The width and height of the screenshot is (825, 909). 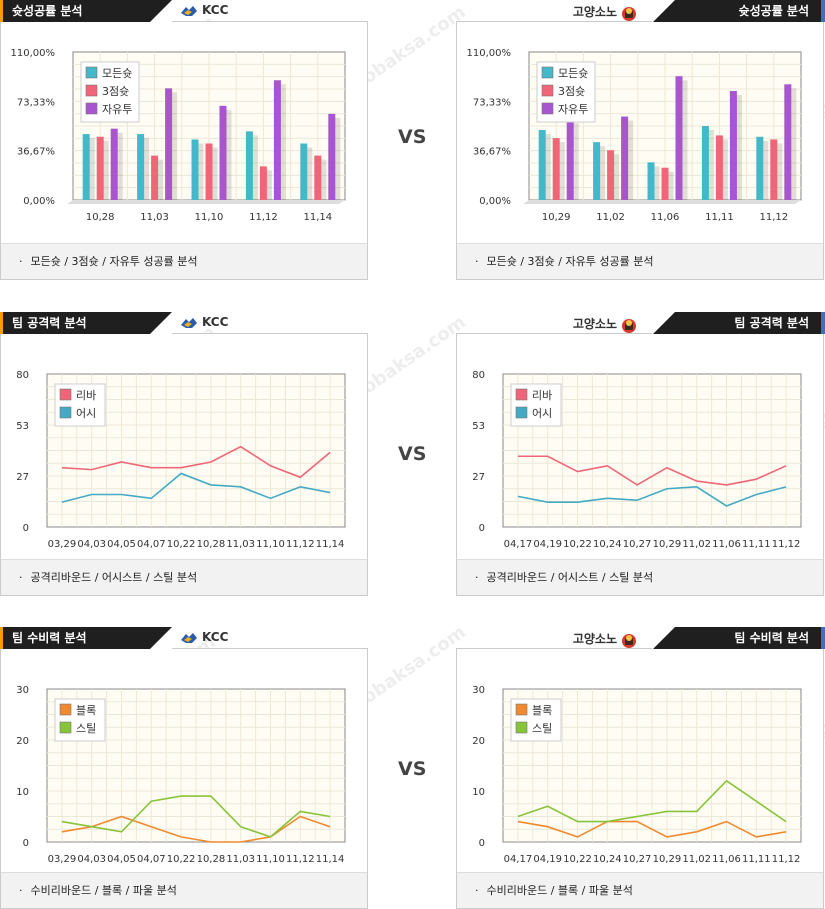 I want to click on y-tick-label: 36,67%, so click(x=492, y=152).